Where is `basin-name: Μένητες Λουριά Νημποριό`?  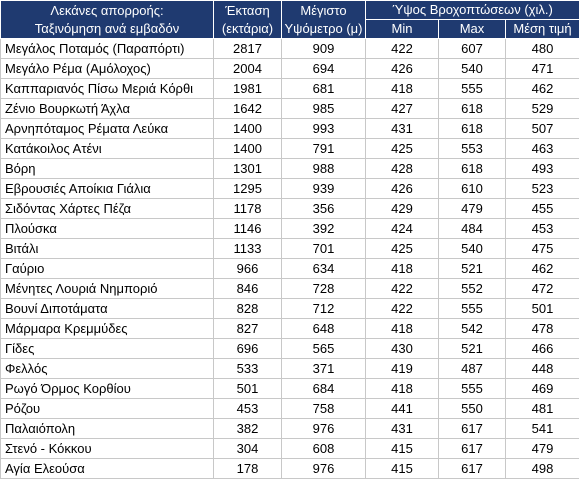 basin-name: Μένητες Λουριά Νημποριό is located at coordinates (107, 288).